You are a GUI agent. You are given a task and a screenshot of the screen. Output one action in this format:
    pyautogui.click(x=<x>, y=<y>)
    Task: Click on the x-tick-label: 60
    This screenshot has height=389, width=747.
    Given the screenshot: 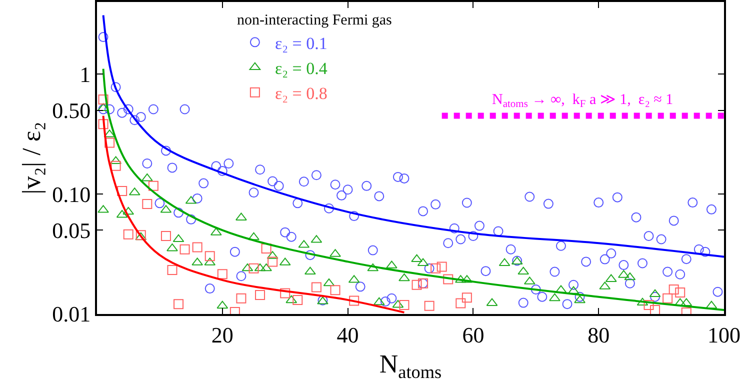 What is the action you would take?
    pyautogui.click(x=473, y=335)
    